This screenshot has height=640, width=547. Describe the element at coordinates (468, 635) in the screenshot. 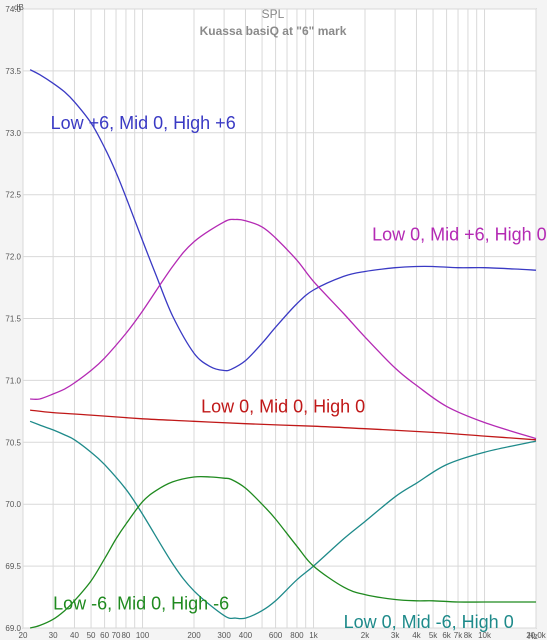

I see `x-tick-label: 8k` at that location.